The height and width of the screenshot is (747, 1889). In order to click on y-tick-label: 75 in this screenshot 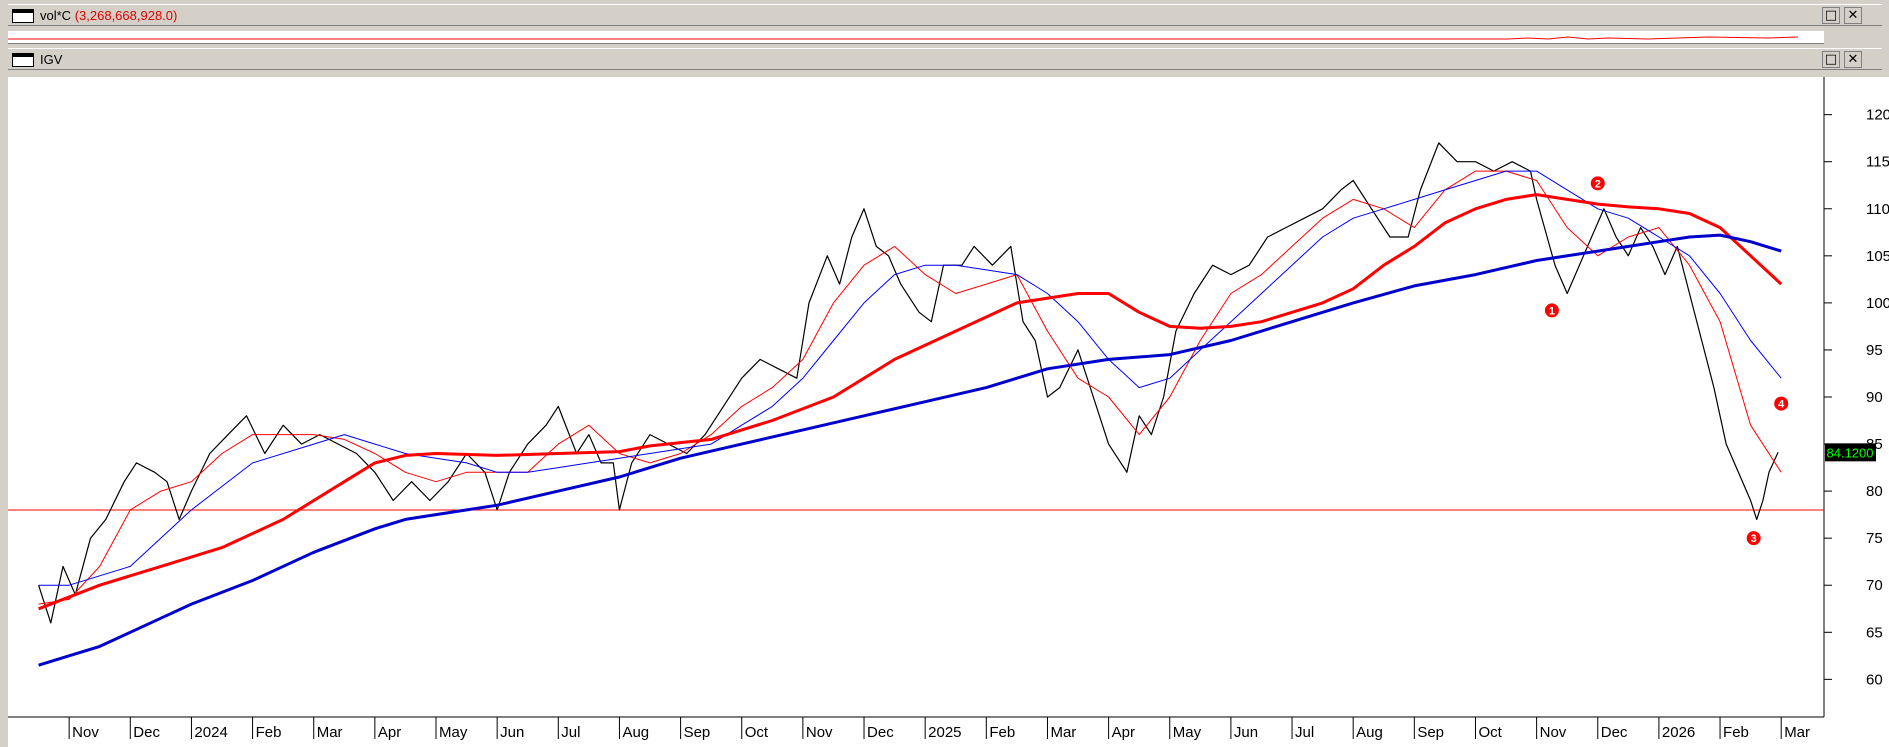, I will do `click(1874, 538)`.